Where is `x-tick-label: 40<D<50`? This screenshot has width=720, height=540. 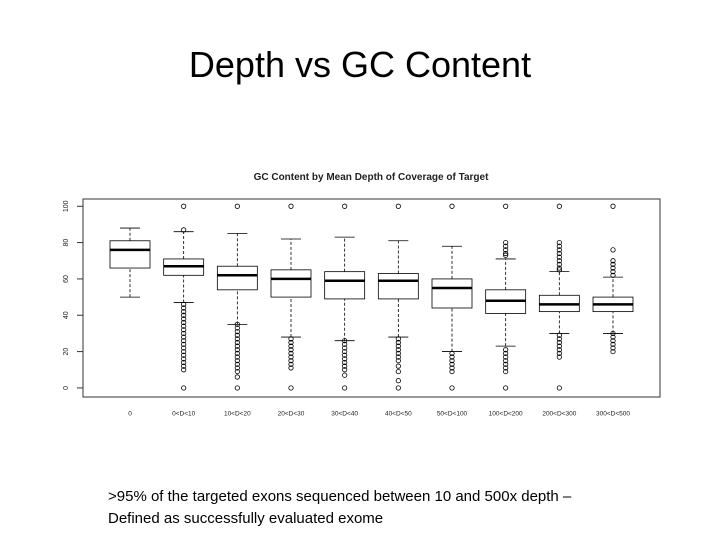 x-tick-label: 40<D<50 is located at coordinates (398, 414).